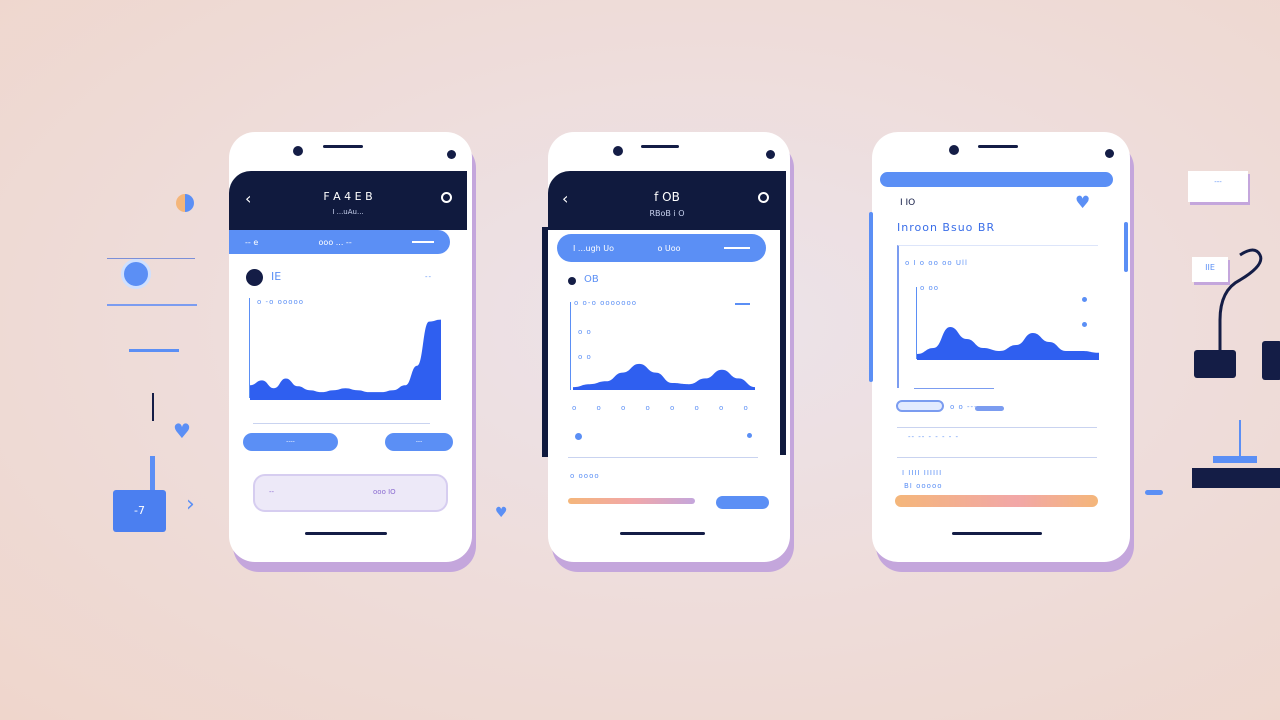  Describe the element at coordinates (669, 248) in the screenshot. I see `tab-mid: o Uoo` at that location.